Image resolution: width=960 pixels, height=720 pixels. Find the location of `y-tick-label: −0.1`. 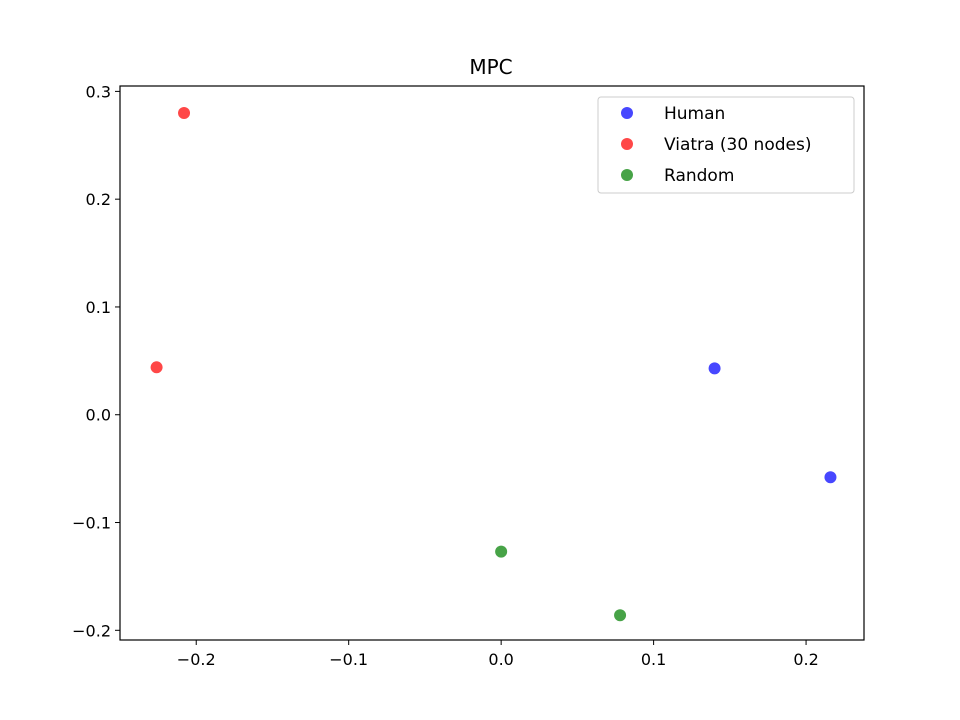

y-tick-label: −0.1 is located at coordinates (91, 523).